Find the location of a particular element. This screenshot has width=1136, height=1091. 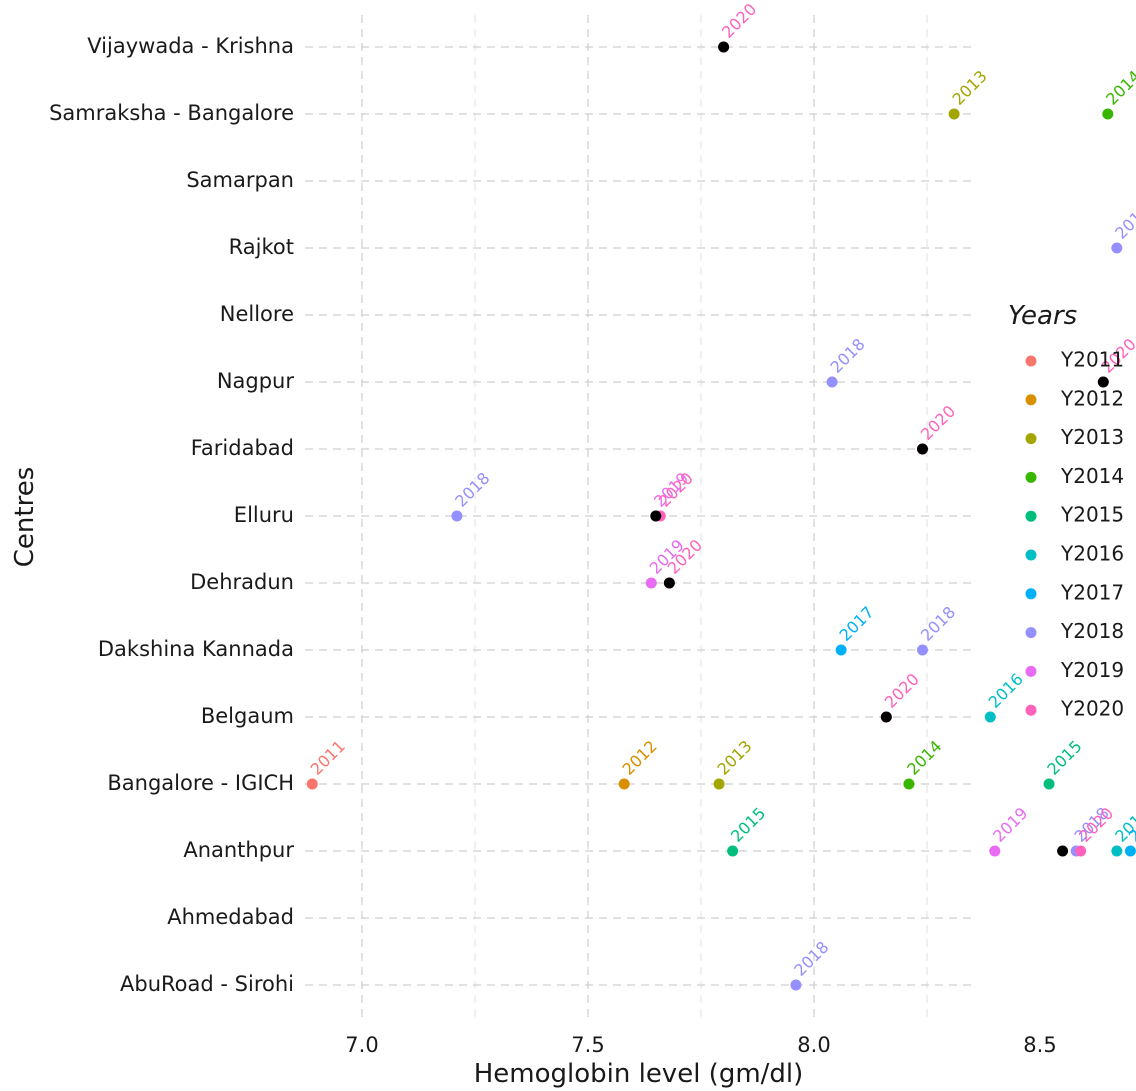

point-year-label: 2016 is located at coordinates (1006, 691).